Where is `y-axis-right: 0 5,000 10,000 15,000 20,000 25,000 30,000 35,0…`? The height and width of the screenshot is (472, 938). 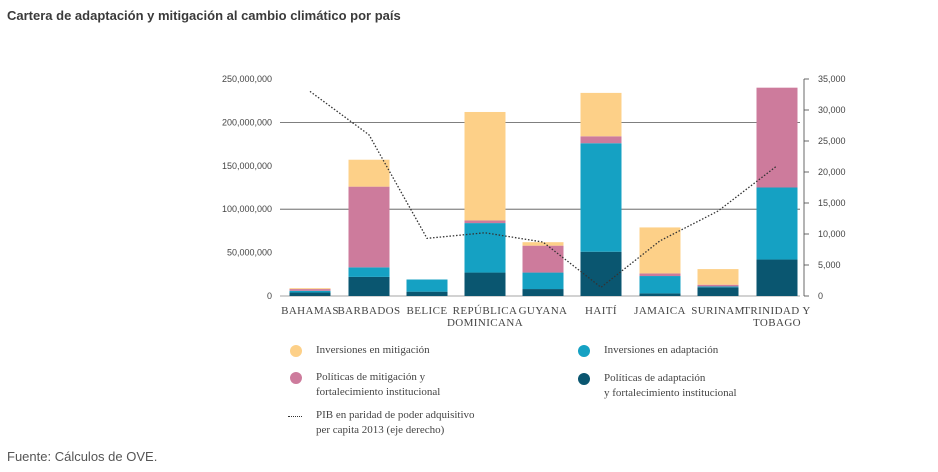 y-axis-right: 0 5,000 10,000 15,000 20,000 25,000 30,000 35,0… is located at coordinates (824, 187).